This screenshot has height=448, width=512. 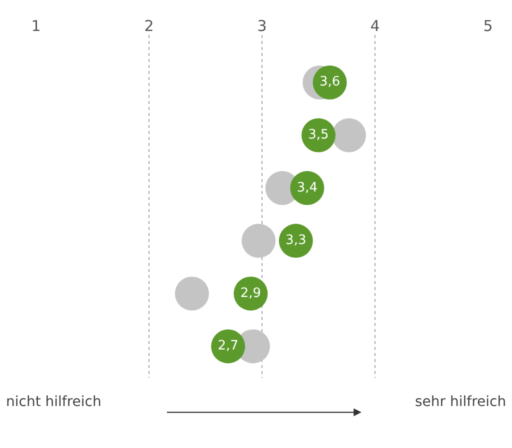 I want to click on x-tick-label: 3, so click(x=262, y=26).